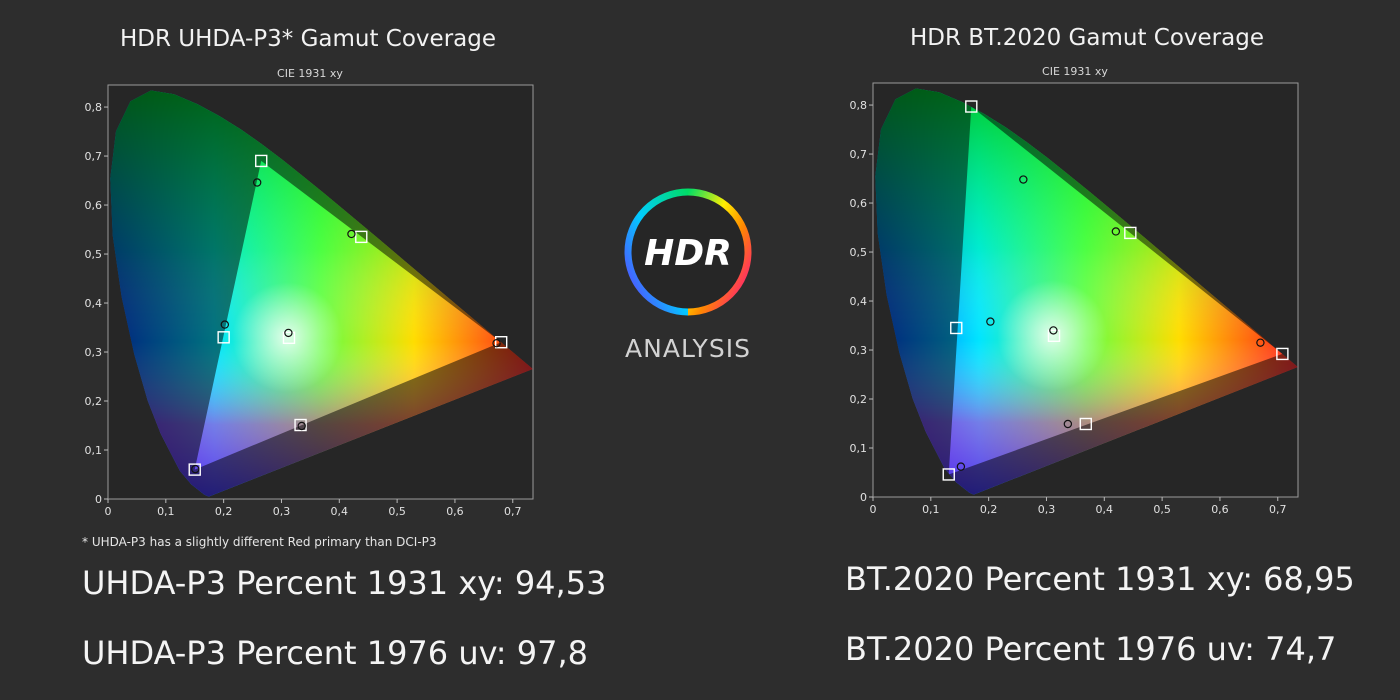  What do you see at coordinates (688, 348) in the screenshot?
I see `logo-word: ANALYSIS` at bounding box center [688, 348].